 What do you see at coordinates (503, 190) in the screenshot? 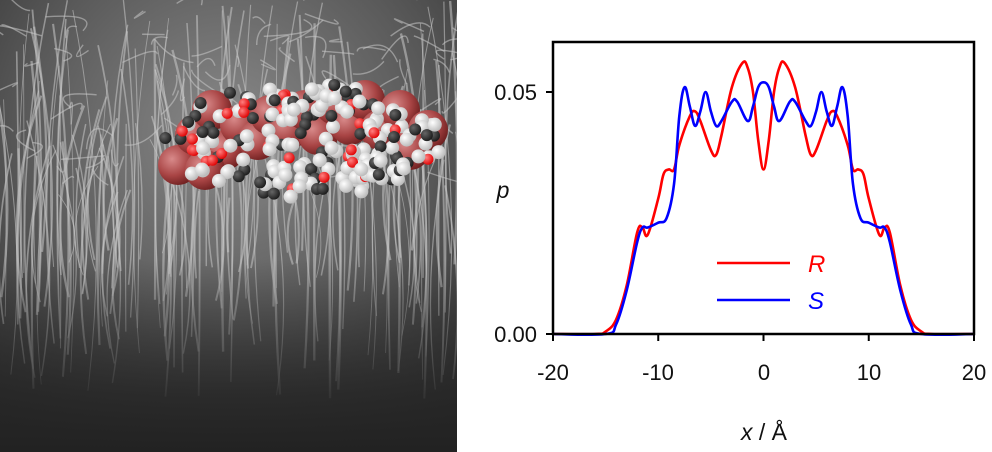
I see `y-axis-title: p` at bounding box center [503, 190].